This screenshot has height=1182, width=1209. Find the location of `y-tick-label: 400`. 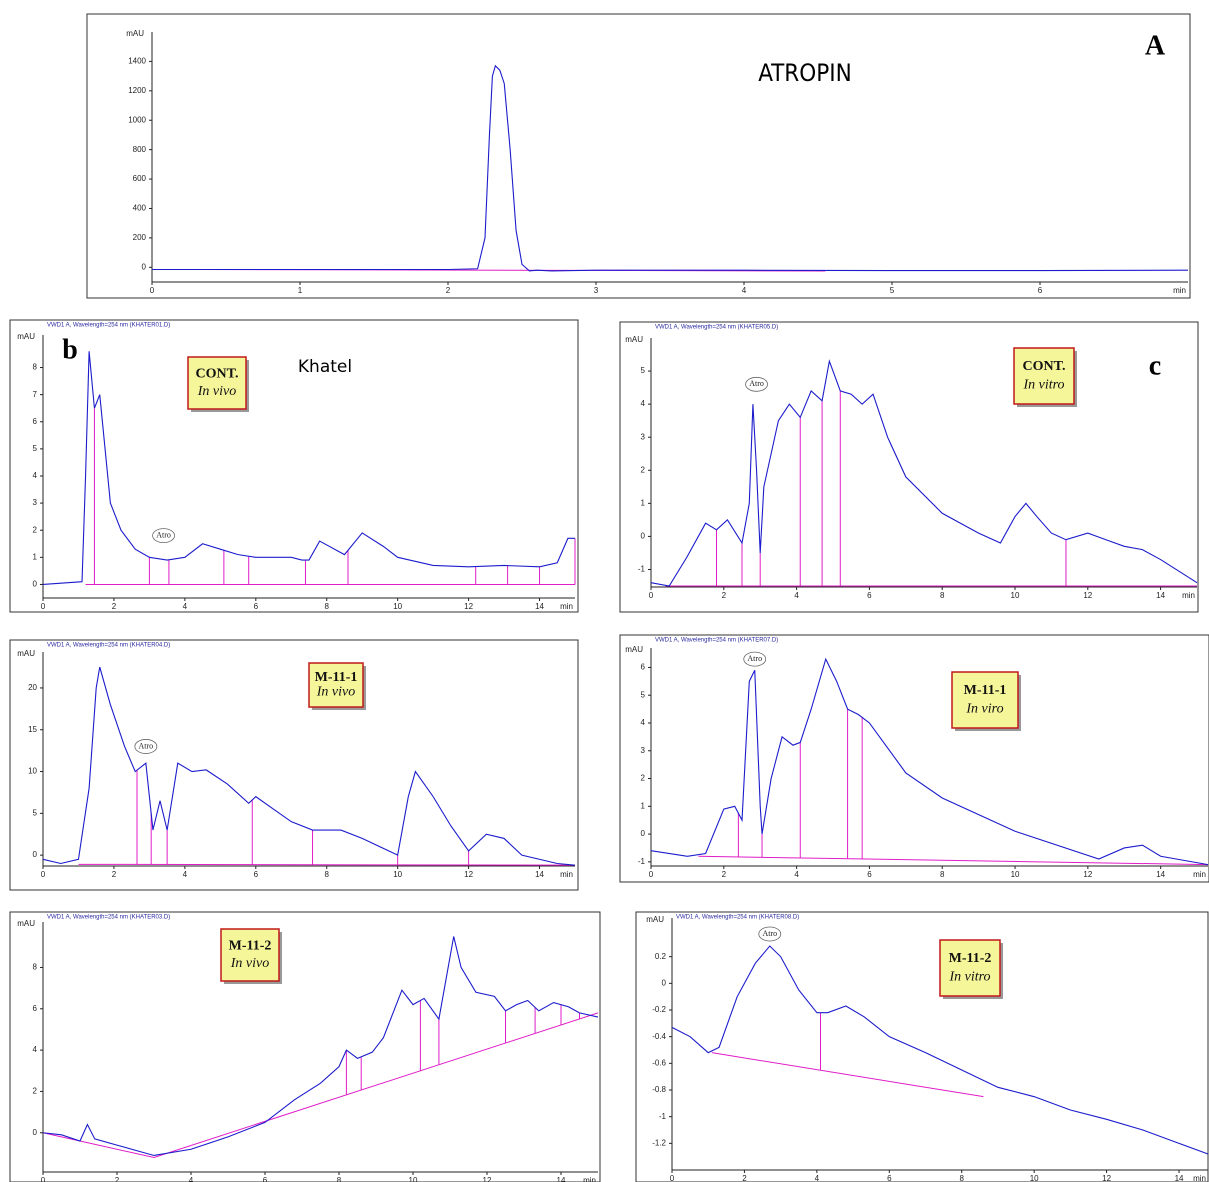

y-tick-label: 400 is located at coordinates (140, 208).